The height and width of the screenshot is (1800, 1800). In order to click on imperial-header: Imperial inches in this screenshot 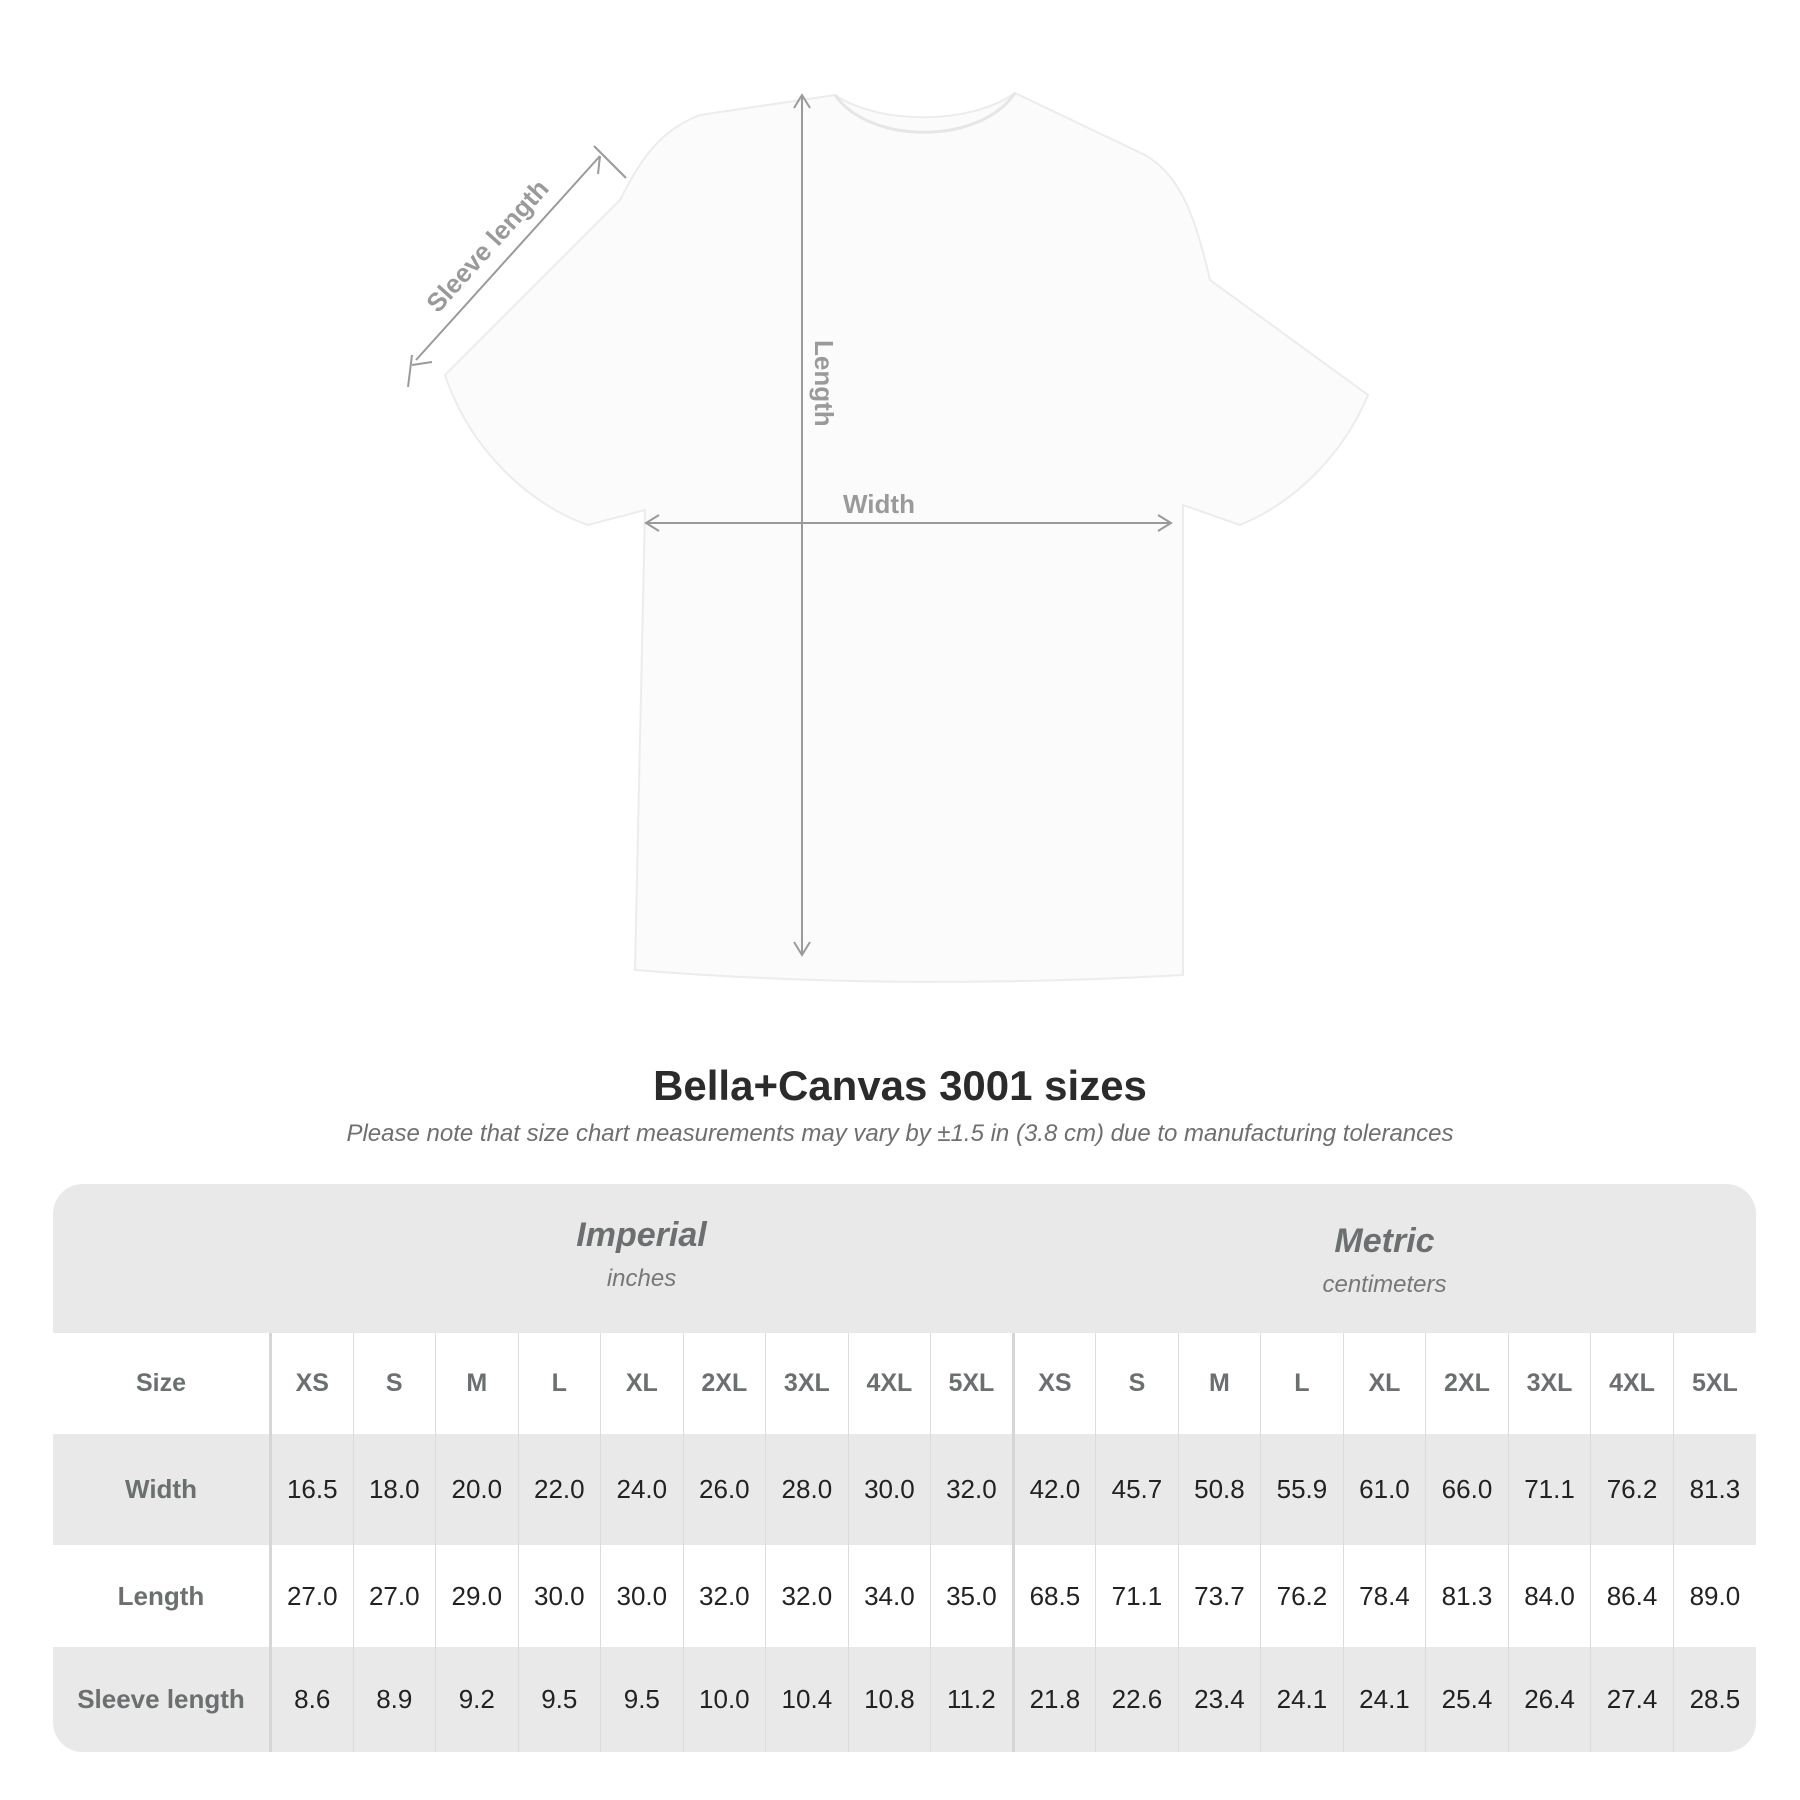, I will do `click(641, 1274)`.